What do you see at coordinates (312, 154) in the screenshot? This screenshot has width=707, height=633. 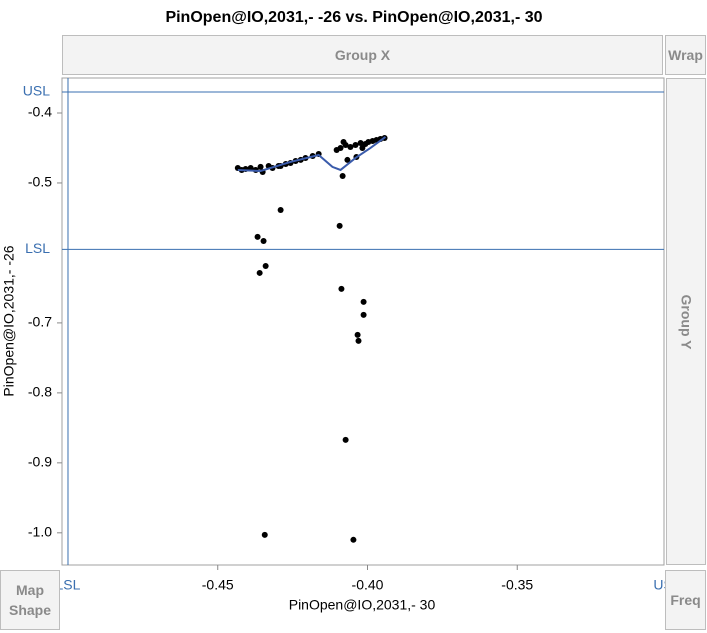 I see `smoother-line` at bounding box center [312, 154].